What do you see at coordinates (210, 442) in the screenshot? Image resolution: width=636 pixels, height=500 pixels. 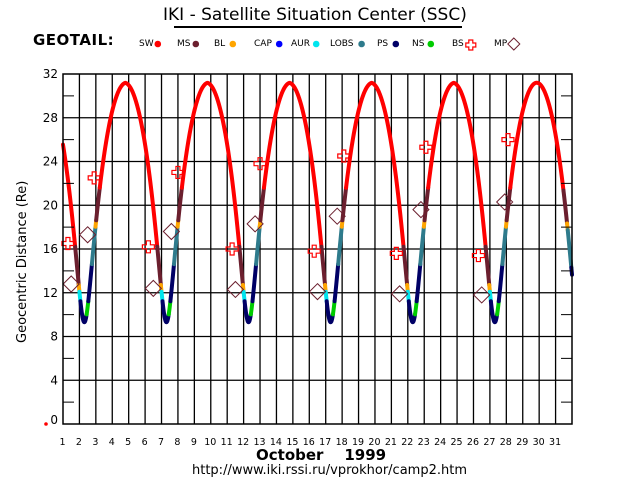 I see `x-tick-label: 10` at bounding box center [210, 442].